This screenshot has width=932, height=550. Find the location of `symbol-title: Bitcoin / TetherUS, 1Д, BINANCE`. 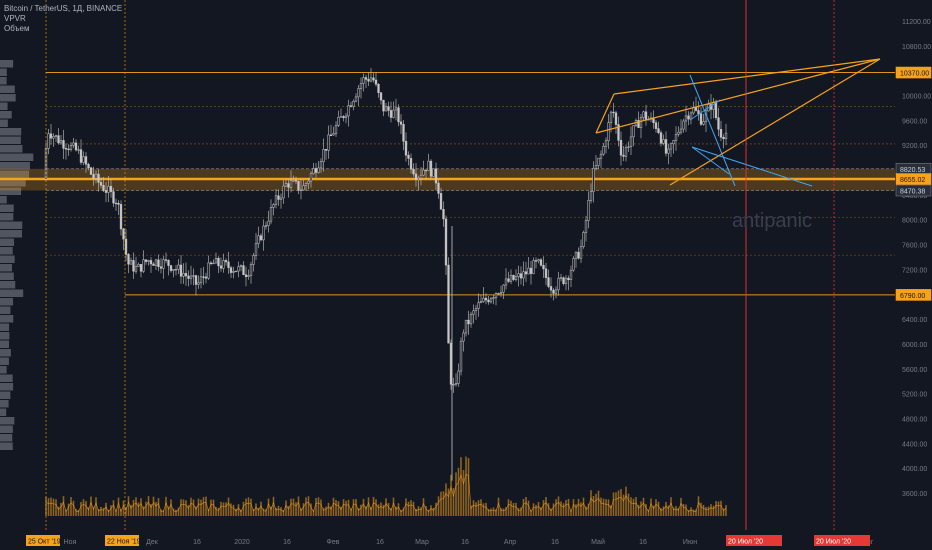

symbol-title: Bitcoin / TetherUS, 1Д, BINANCE is located at coordinates (63, 8).